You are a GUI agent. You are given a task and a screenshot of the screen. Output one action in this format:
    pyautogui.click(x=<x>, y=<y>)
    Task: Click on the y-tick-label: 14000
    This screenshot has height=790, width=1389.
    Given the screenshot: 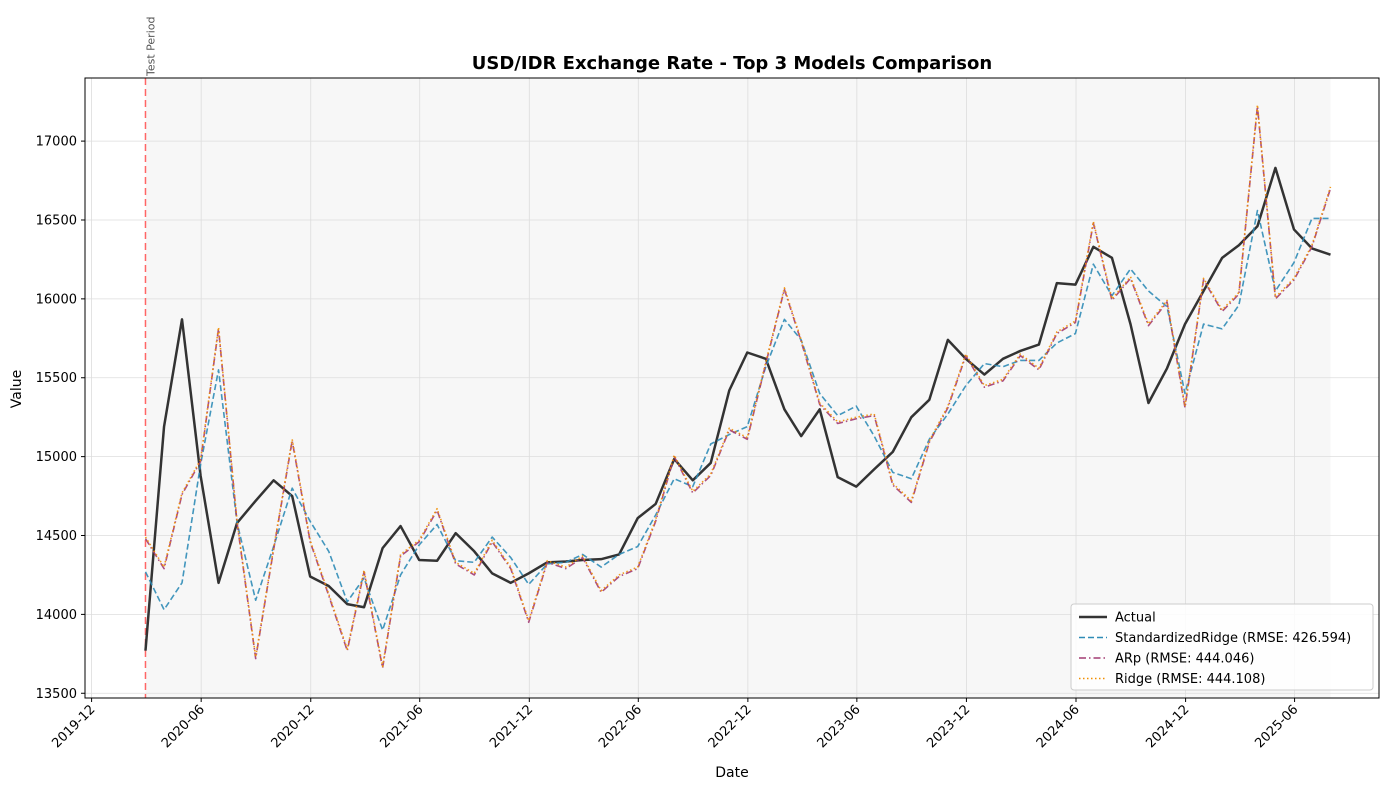 What is the action you would take?
    pyautogui.click(x=56, y=615)
    